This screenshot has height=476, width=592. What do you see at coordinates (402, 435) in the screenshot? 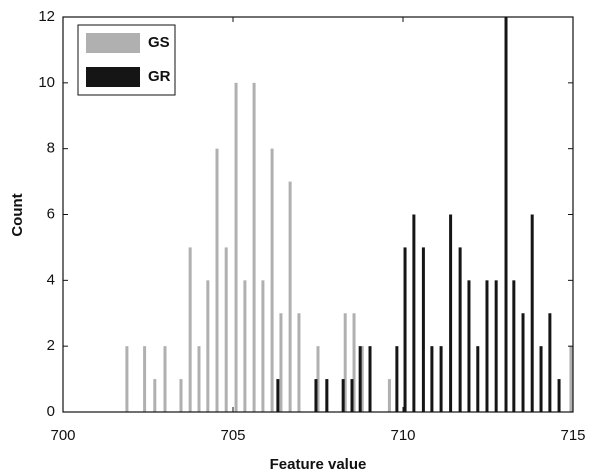
I see `x-tick-label: 710` at bounding box center [402, 435].